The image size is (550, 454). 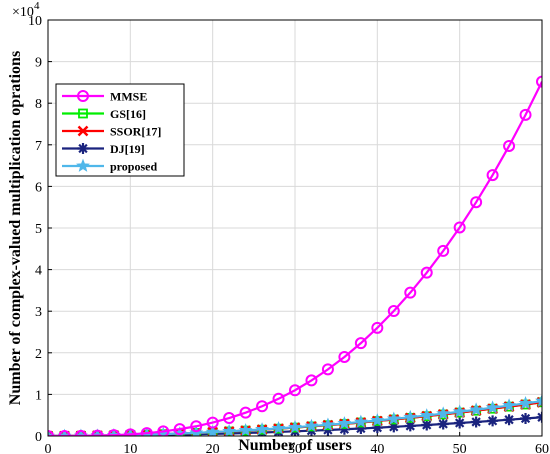 What do you see at coordinates (460, 448) in the screenshot?
I see `x-tick-label: 50` at bounding box center [460, 448].